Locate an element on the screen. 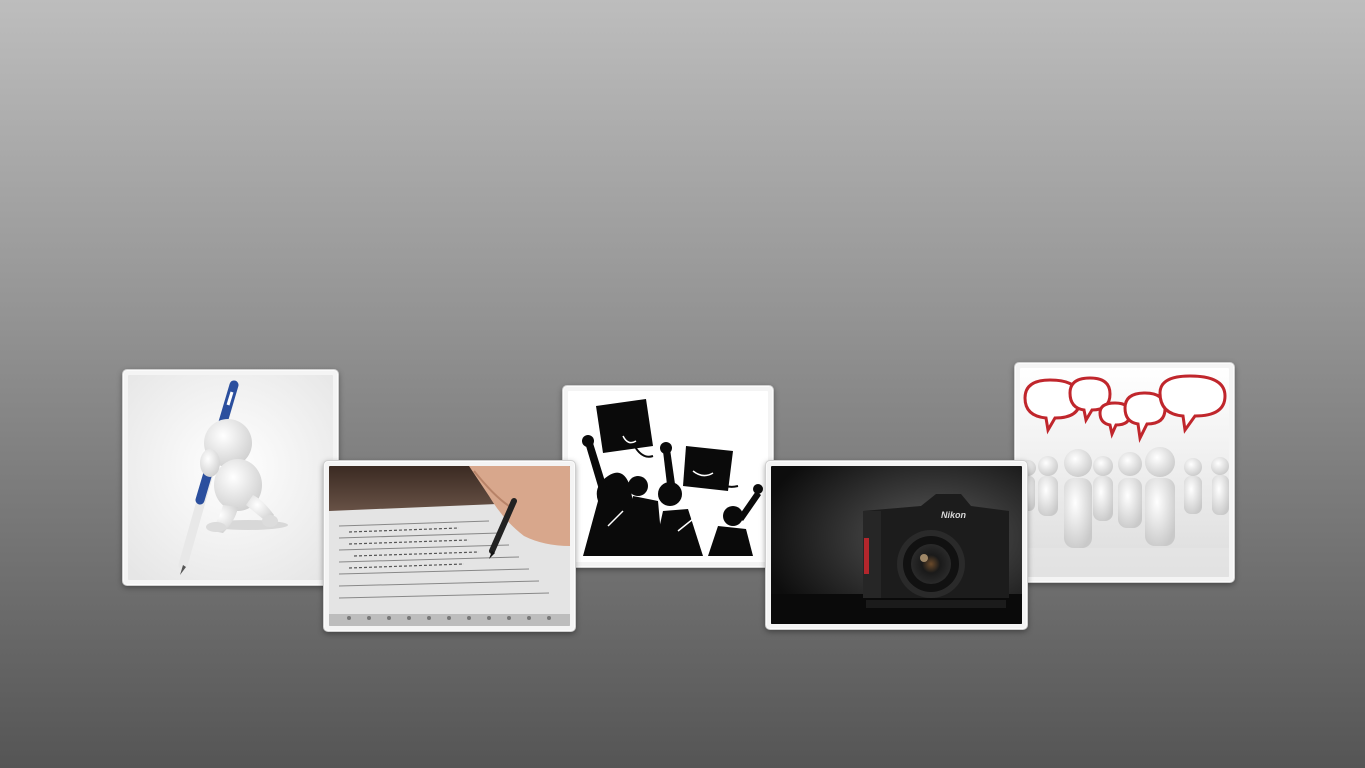 The height and width of the screenshot is (768, 1365). photo-card-notebook is located at coordinates (449, 546).